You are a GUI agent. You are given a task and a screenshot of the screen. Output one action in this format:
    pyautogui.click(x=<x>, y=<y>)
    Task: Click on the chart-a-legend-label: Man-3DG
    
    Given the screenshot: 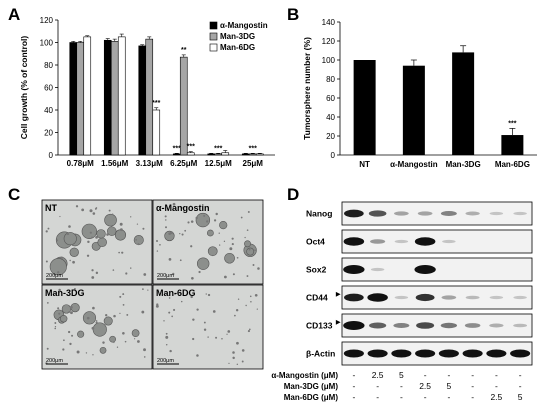 What is the action you would take?
    pyautogui.click(x=237, y=36)
    